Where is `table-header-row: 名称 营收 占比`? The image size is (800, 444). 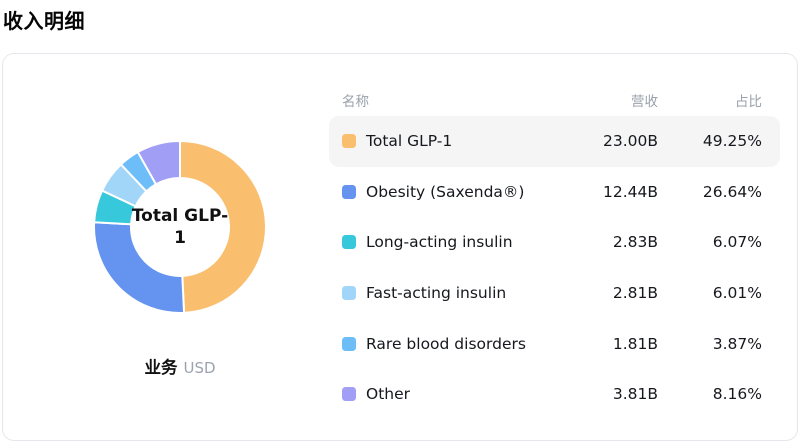
table-header-row: 名称 营收 占比 is located at coordinates (554, 99).